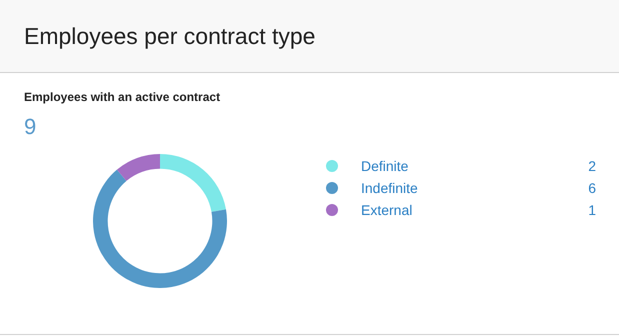 The width and height of the screenshot is (619, 336). What do you see at coordinates (170, 36) in the screenshot?
I see `chart-title: Employees per contract type` at bounding box center [170, 36].